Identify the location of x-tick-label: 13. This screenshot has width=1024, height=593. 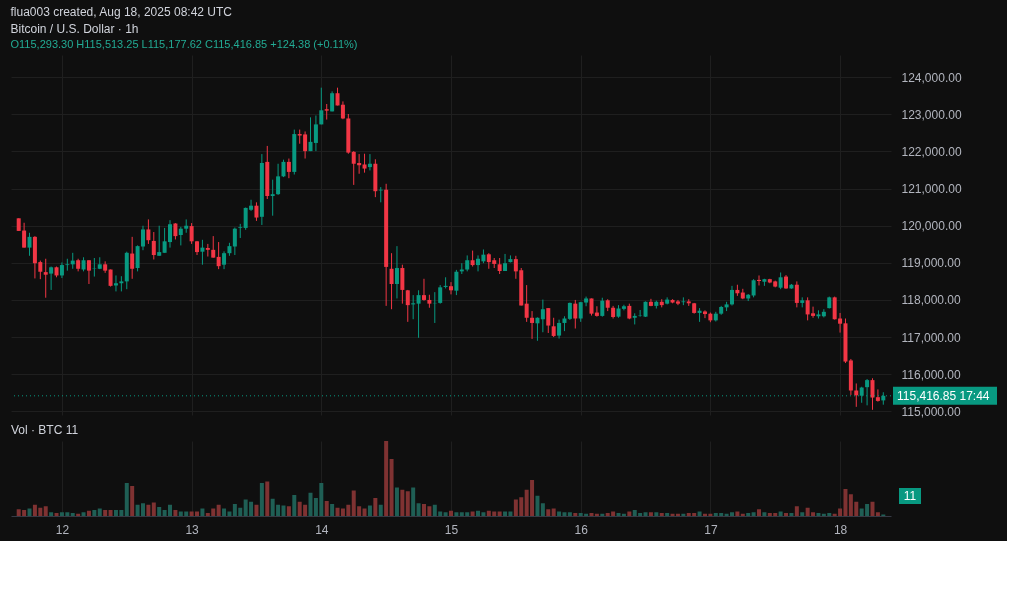
(192, 529).